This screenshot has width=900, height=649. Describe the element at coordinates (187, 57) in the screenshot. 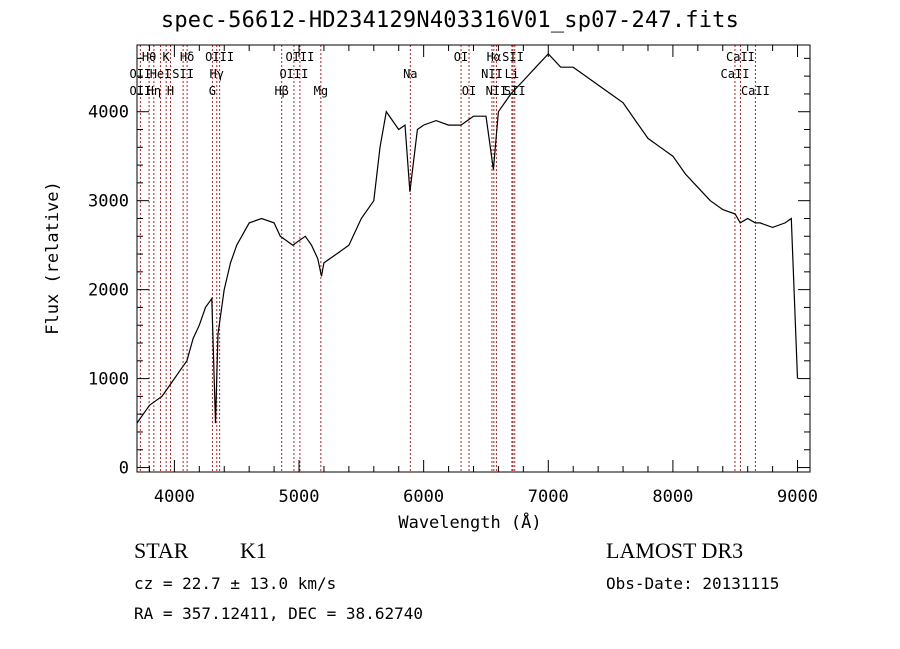

I see `line-label: Hδ` at that location.